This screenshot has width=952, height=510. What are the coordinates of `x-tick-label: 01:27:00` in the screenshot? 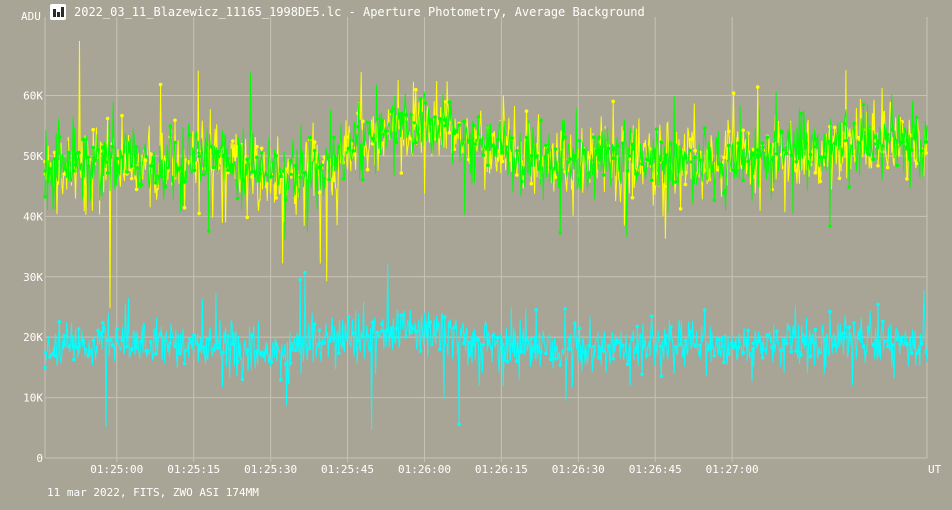 It's located at (732, 469).